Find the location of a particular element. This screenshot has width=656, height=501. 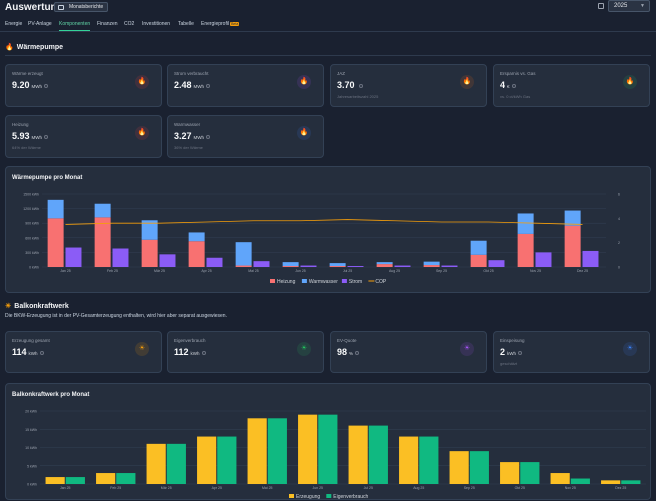

legend-label: Strom is located at coordinates (355, 282).